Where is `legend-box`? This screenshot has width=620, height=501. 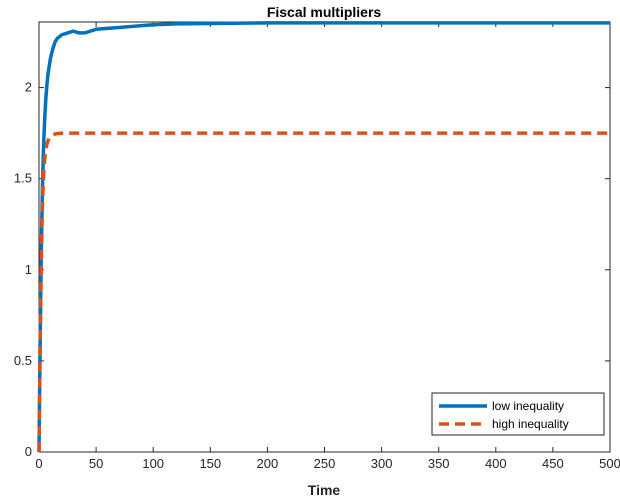
legend-box is located at coordinates (518, 414).